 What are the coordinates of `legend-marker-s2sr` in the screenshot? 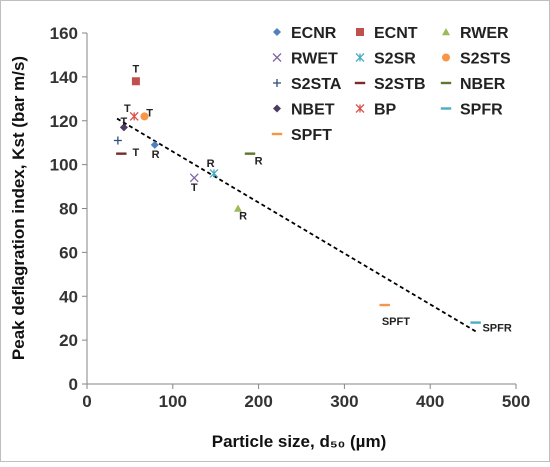 It's located at (360, 57).